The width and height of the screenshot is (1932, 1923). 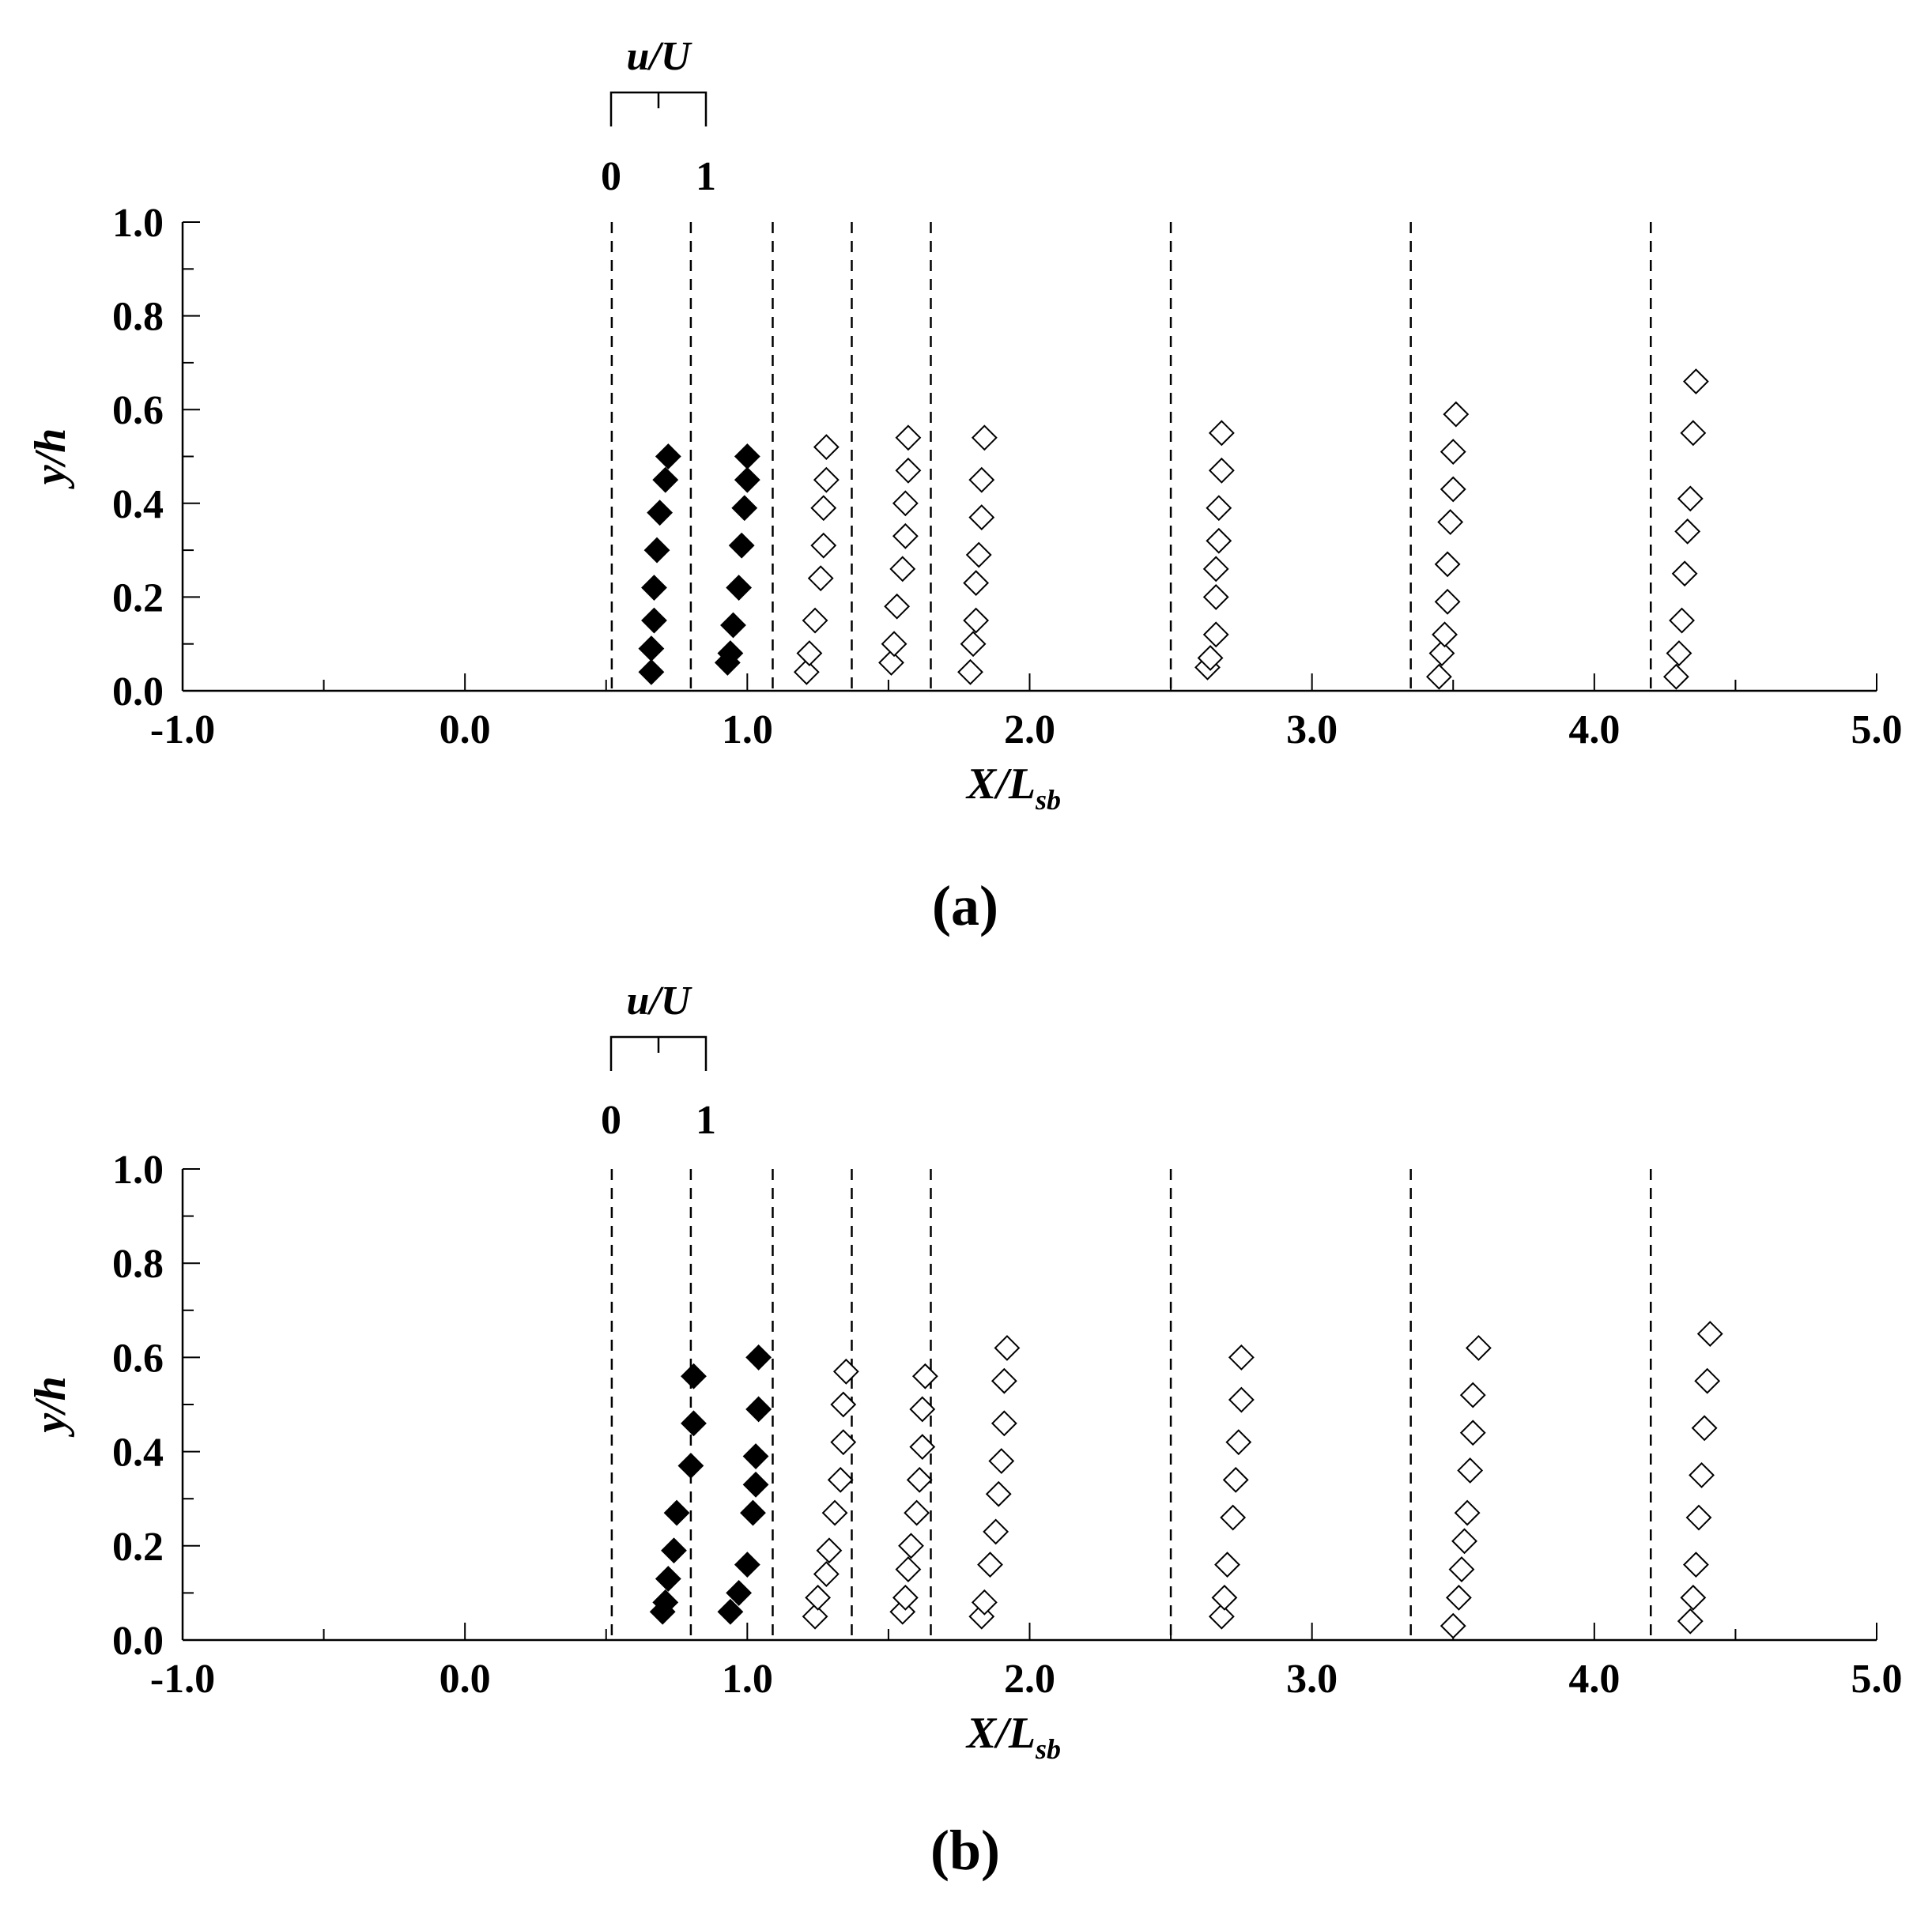 I want to click on x-tick-label: 4.0, so click(x=1594, y=1680).